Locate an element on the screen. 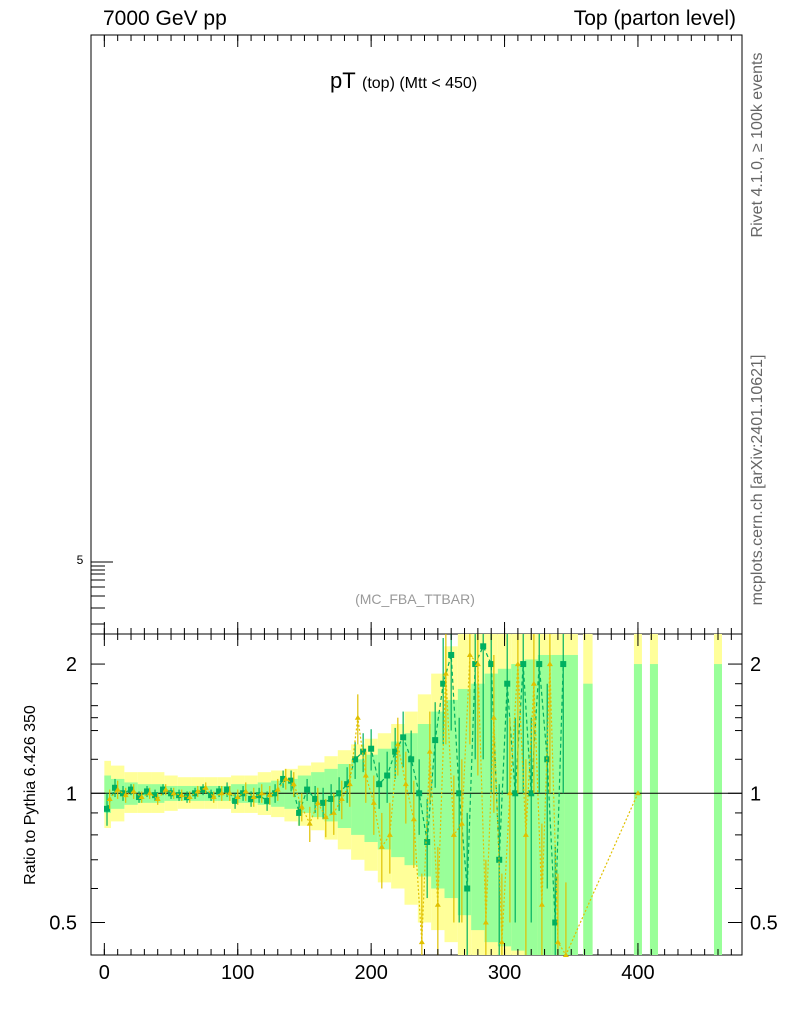 The width and height of the screenshot is (786, 1024). analysis-watermark: (MC_FBA_TTBAR) is located at coordinates (415, 599).